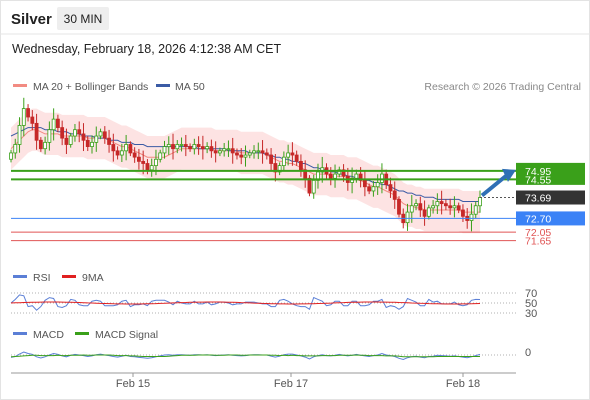 This screenshot has height=400, width=590. What do you see at coordinates (538, 199) in the screenshot?
I see `current-price-label: 73.69` at bounding box center [538, 199].